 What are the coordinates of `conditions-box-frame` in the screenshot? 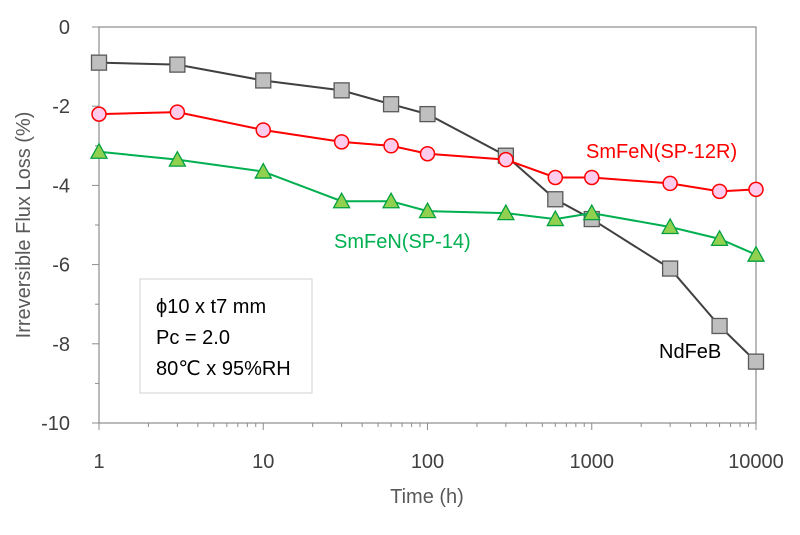 It's located at (226, 336).